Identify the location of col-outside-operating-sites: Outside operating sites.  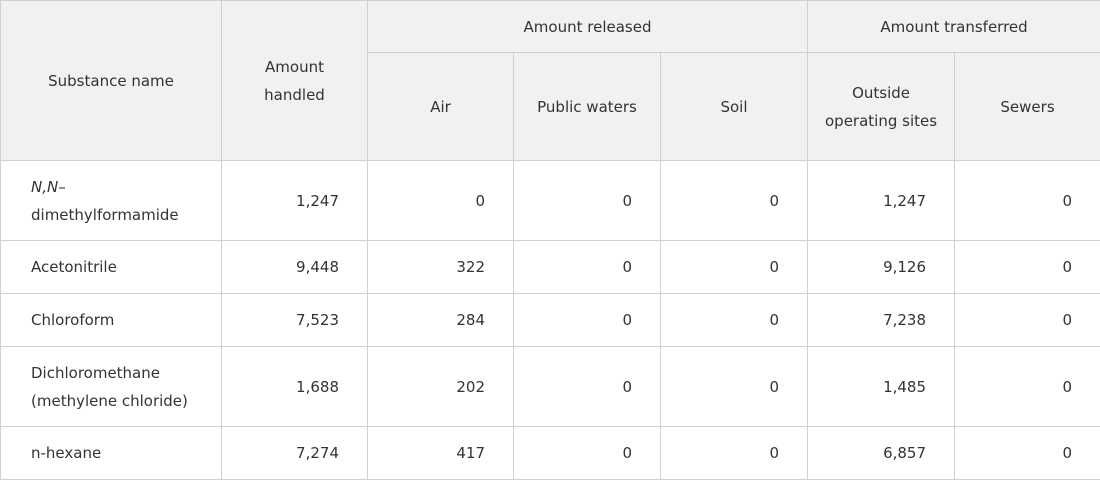
(881, 106).